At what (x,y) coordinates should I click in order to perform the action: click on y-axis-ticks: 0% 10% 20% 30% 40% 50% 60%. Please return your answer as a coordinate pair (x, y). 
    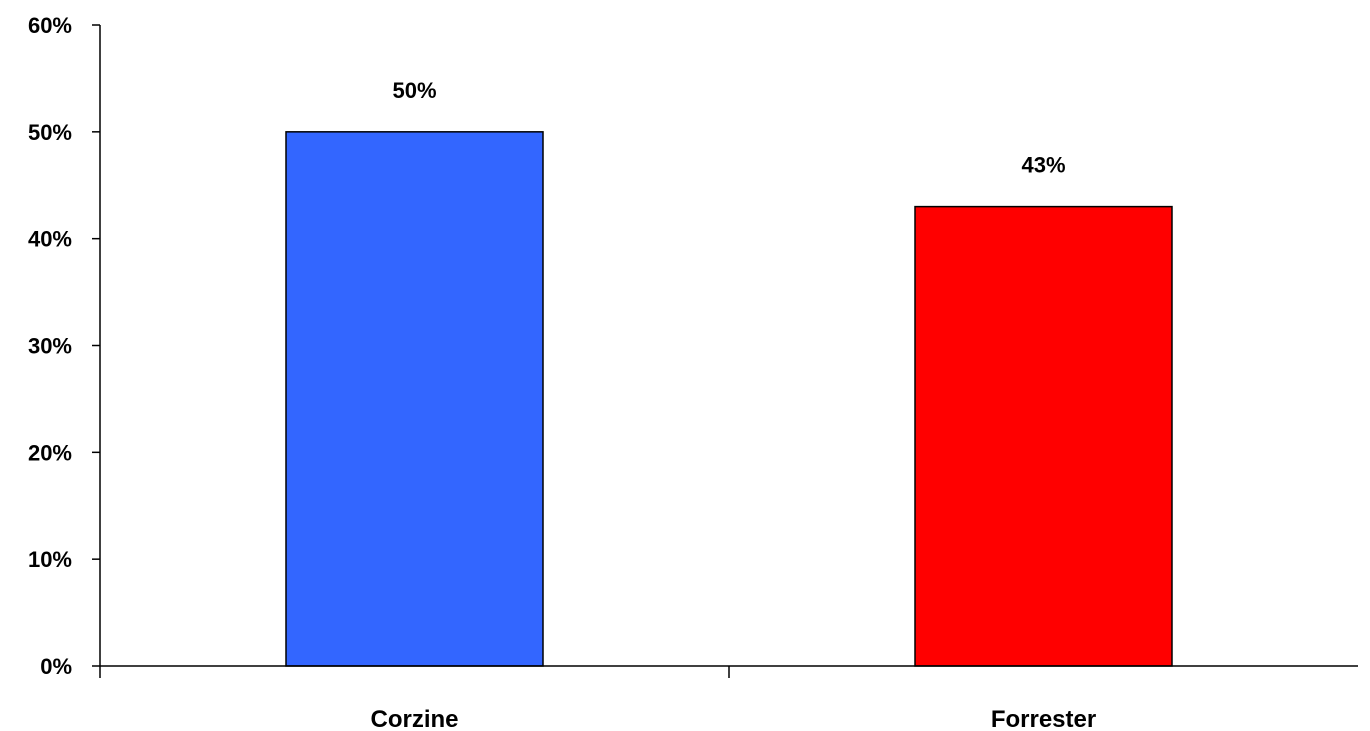
    Looking at the image, I should click on (64, 346).